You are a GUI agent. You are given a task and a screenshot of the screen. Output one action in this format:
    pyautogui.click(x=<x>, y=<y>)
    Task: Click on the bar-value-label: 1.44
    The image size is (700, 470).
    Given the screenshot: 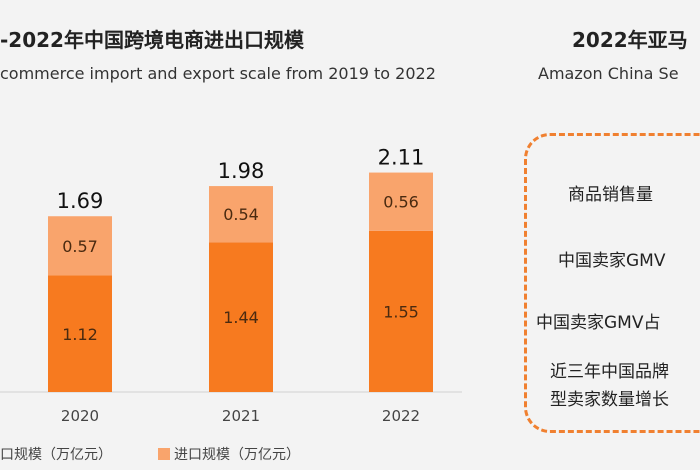 What is the action you would take?
    pyautogui.click(x=241, y=317)
    